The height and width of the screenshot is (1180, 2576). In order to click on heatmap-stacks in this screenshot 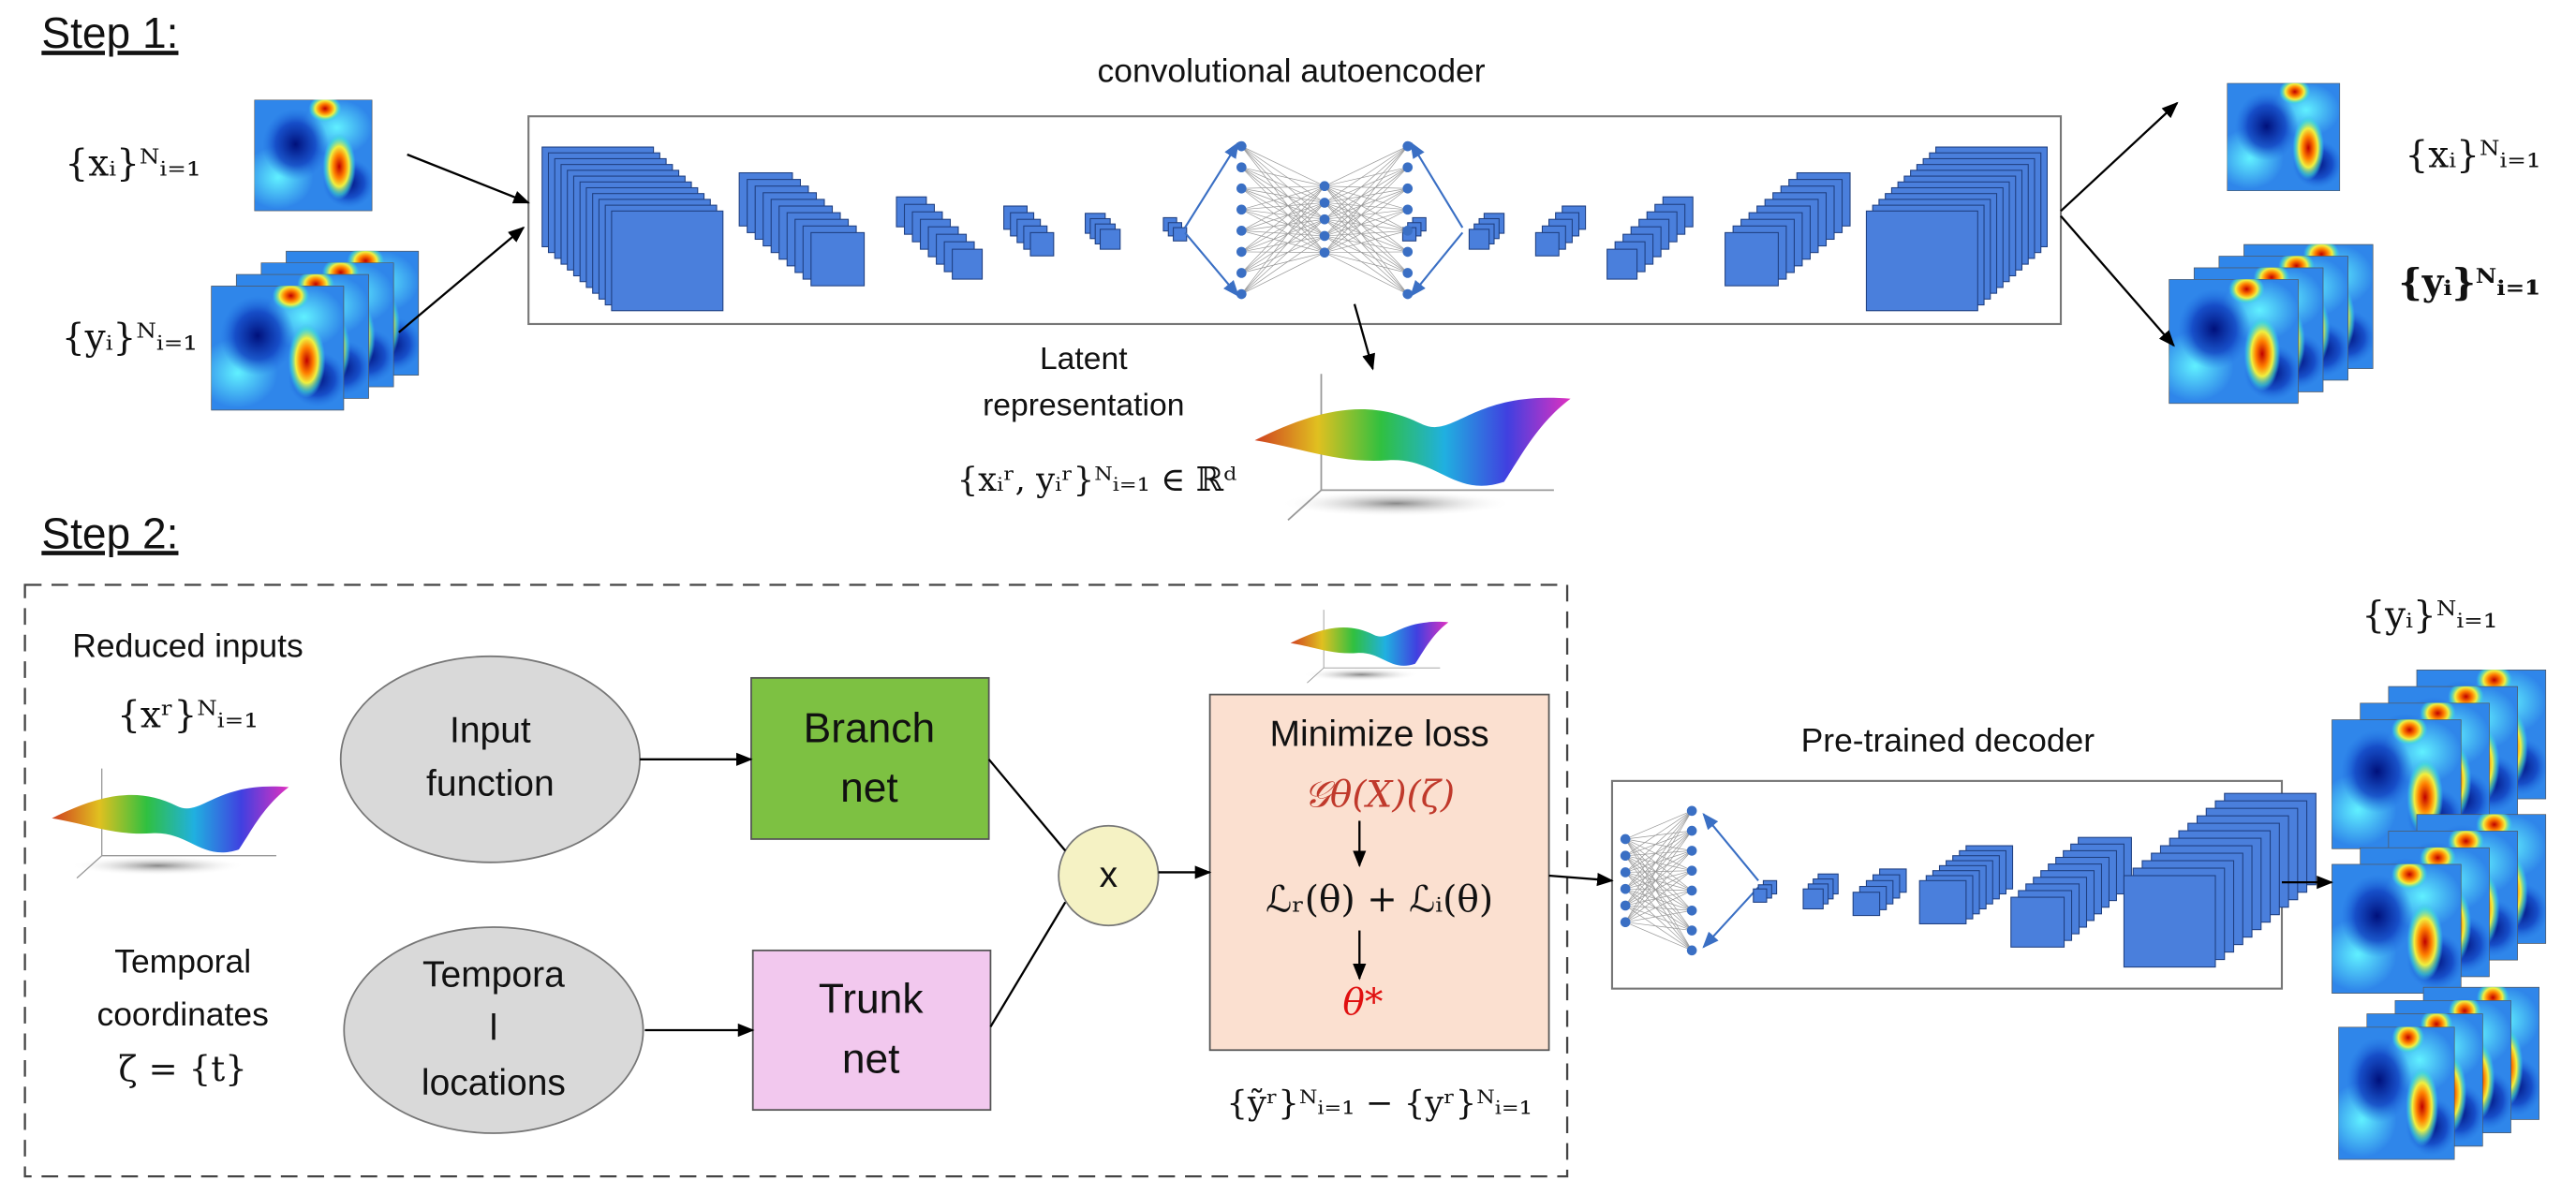, I will do `click(2439, 915)`.